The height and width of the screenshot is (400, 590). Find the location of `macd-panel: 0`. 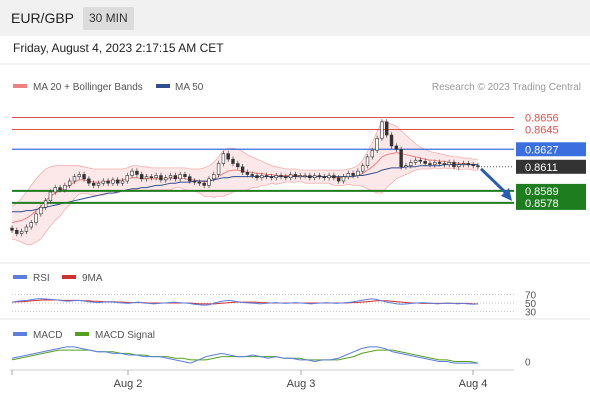

macd-panel: 0 is located at coordinates (271, 357).